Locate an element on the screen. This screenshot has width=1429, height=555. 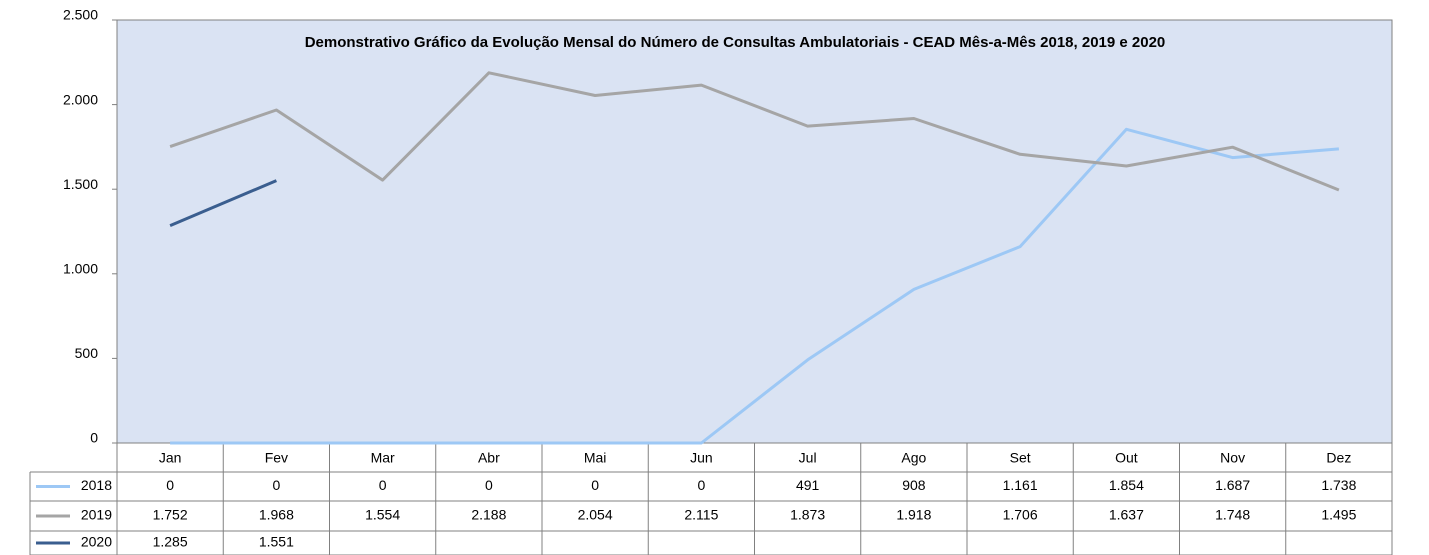
x-tick-label: Set is located at coordinates (1020, 458).